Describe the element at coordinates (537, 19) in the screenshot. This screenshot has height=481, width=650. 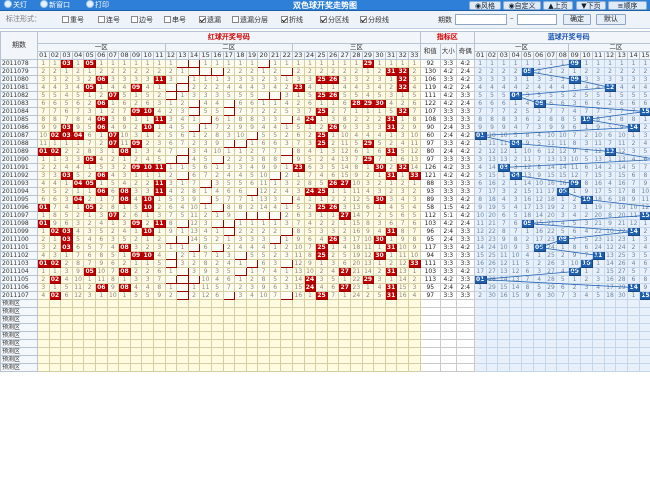
I see `period-end-input` at that location.